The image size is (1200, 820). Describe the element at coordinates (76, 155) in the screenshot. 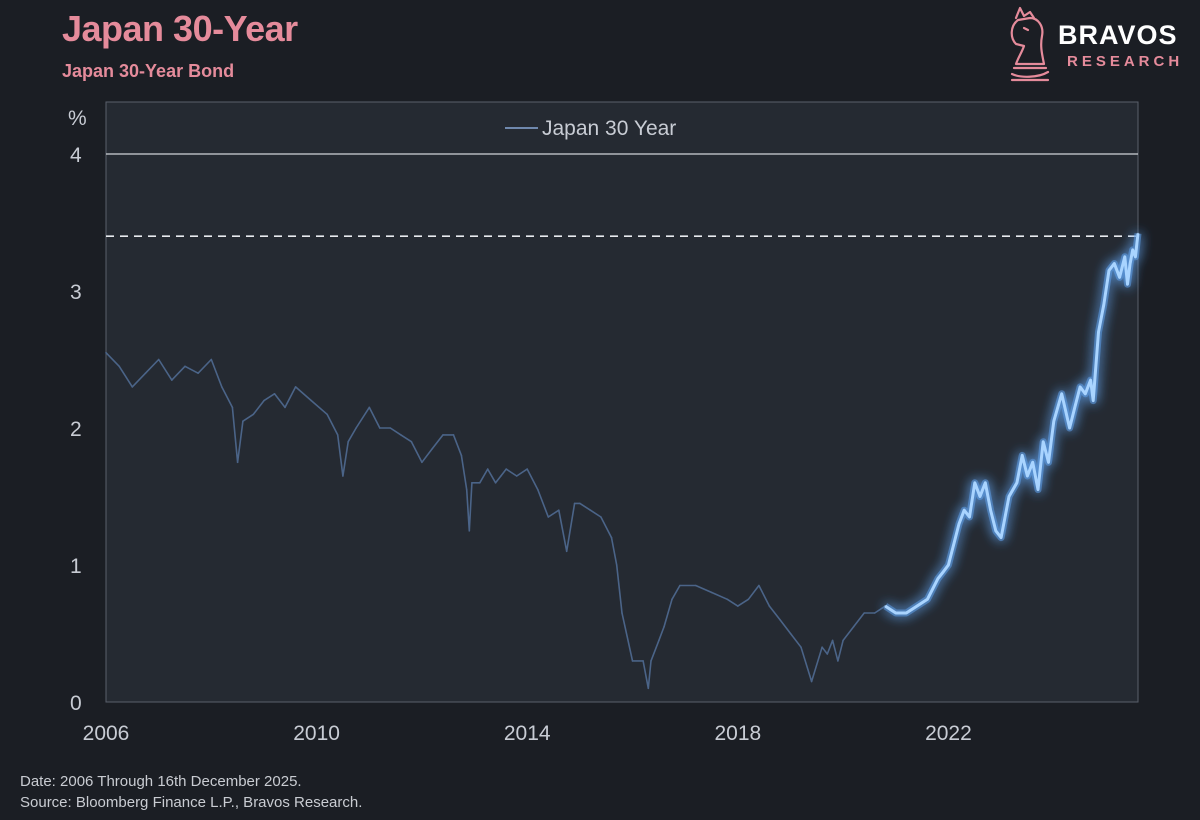

I see `y-tick-label: 4` at that location.